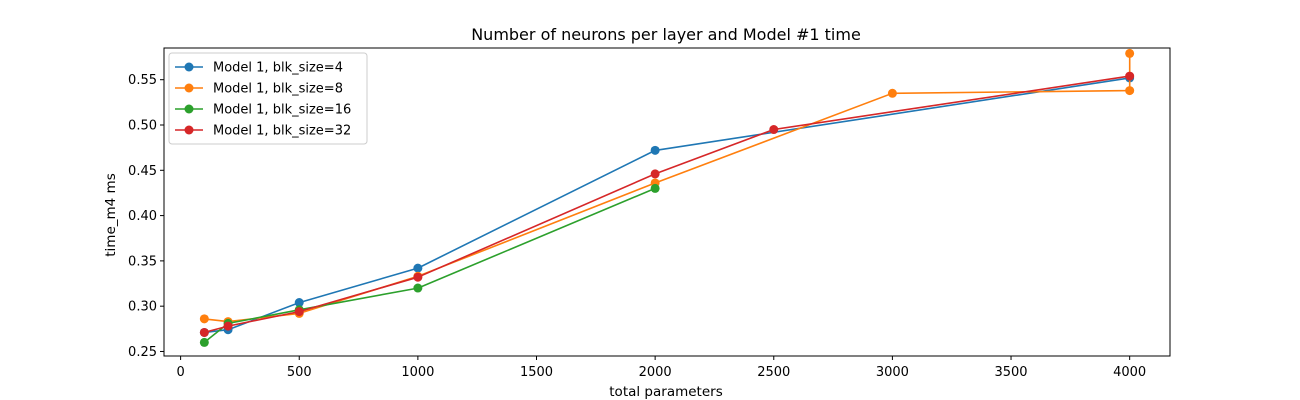  What do you see at coordinates (1010, 372) in the screenshot?
I see `x-tick-label: 3500` at bounding box center [1010, 372].